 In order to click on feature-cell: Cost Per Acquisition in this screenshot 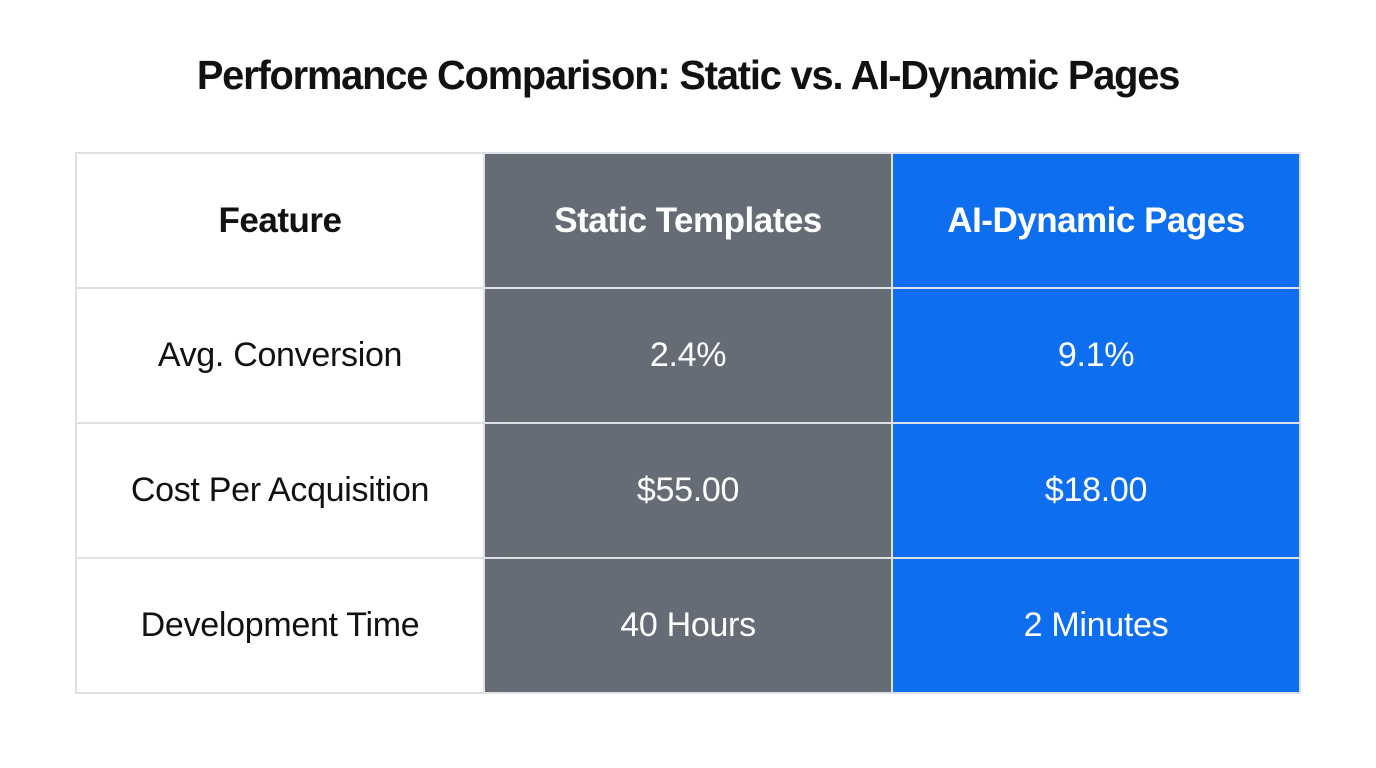, I will do `click(280, 490)`.